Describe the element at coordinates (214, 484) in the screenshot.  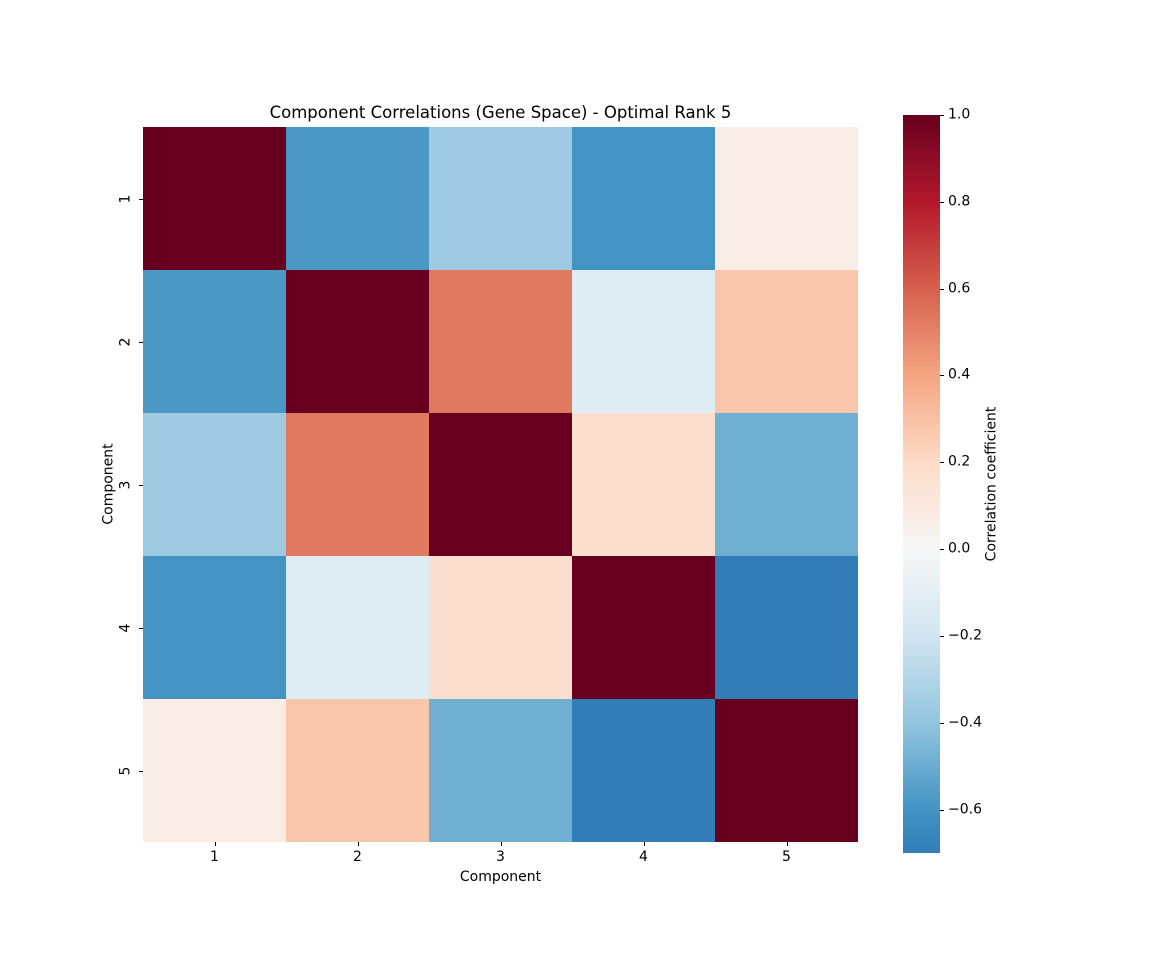
I see `heatmap-cell-r3c1` at that location.